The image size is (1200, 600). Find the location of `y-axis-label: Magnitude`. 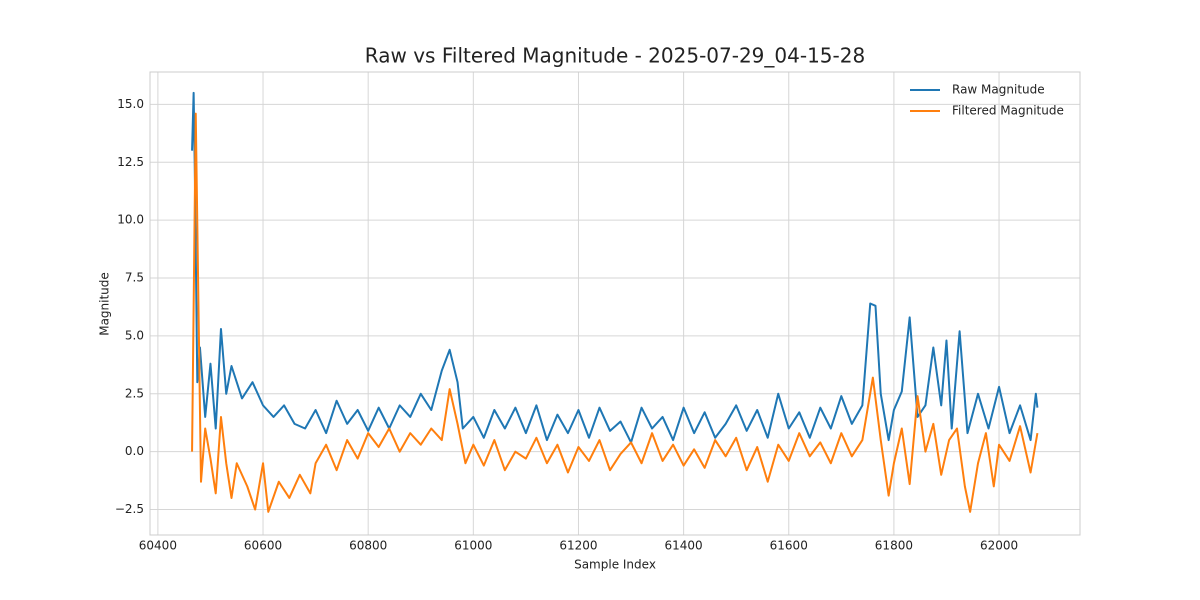

y-axis-label: Magnitude is located at coordinates (105, 304).